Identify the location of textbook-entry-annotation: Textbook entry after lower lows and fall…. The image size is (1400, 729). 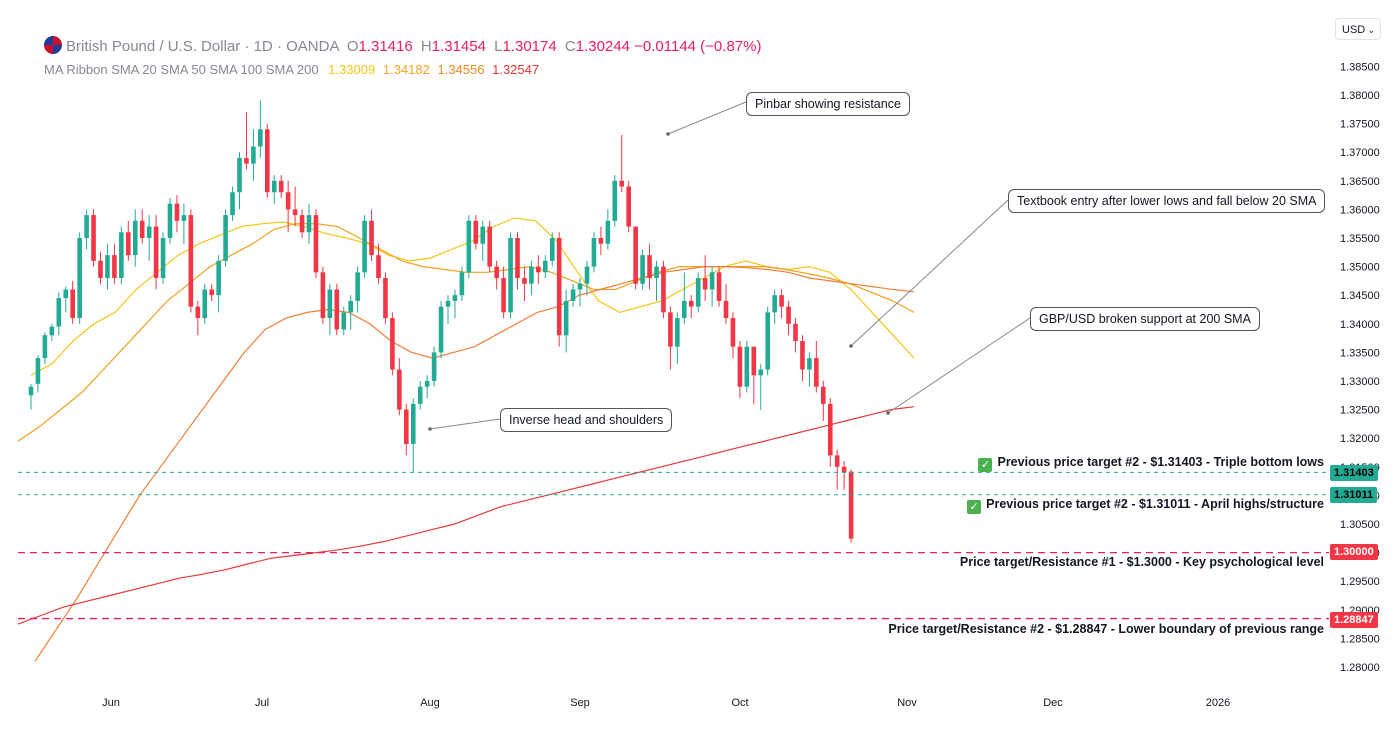
(1167, 201).